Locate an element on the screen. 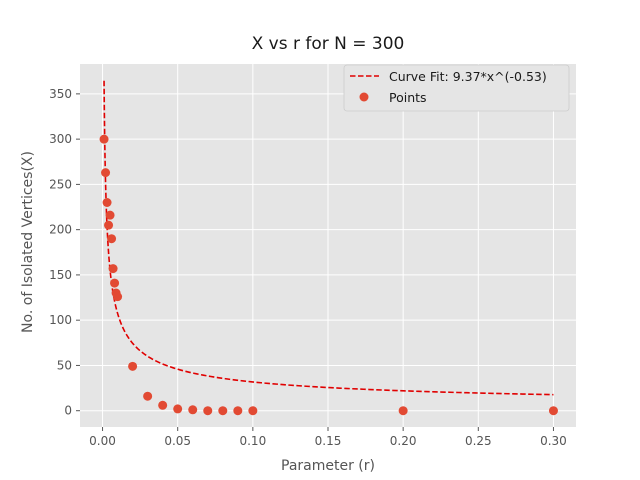  y-axis-label: No. of Isolated Vertices(X) is located at coordinates (28, 242).